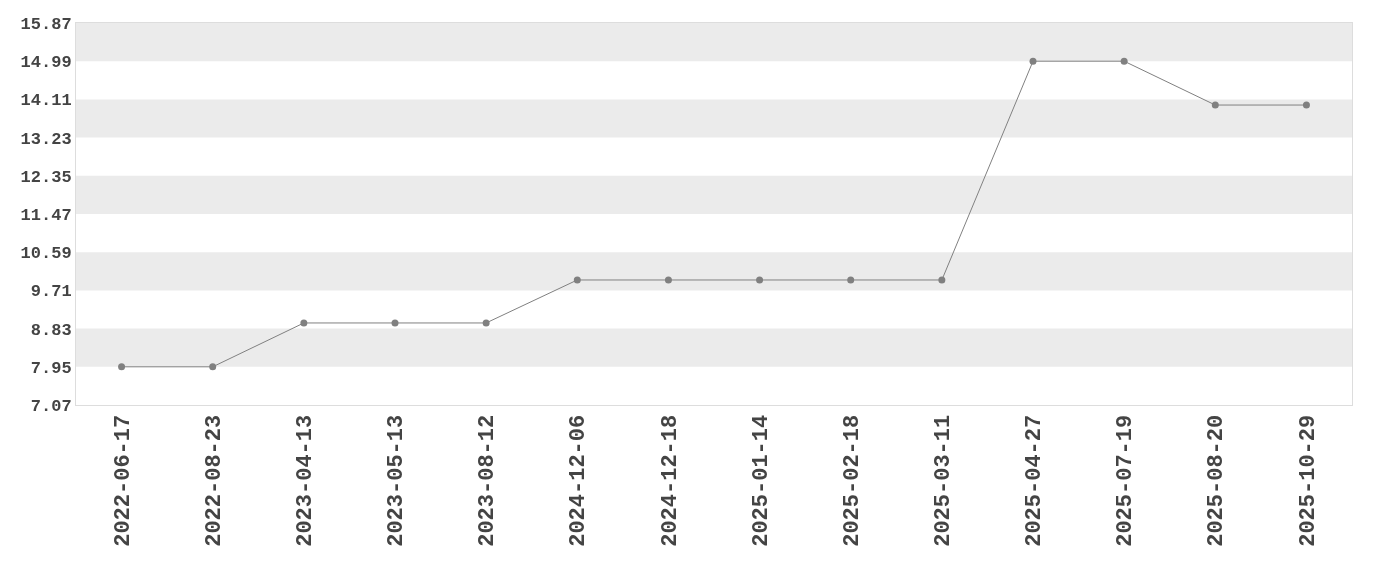  I want to click on y-tick-label: 8.83, so click(51, 330).